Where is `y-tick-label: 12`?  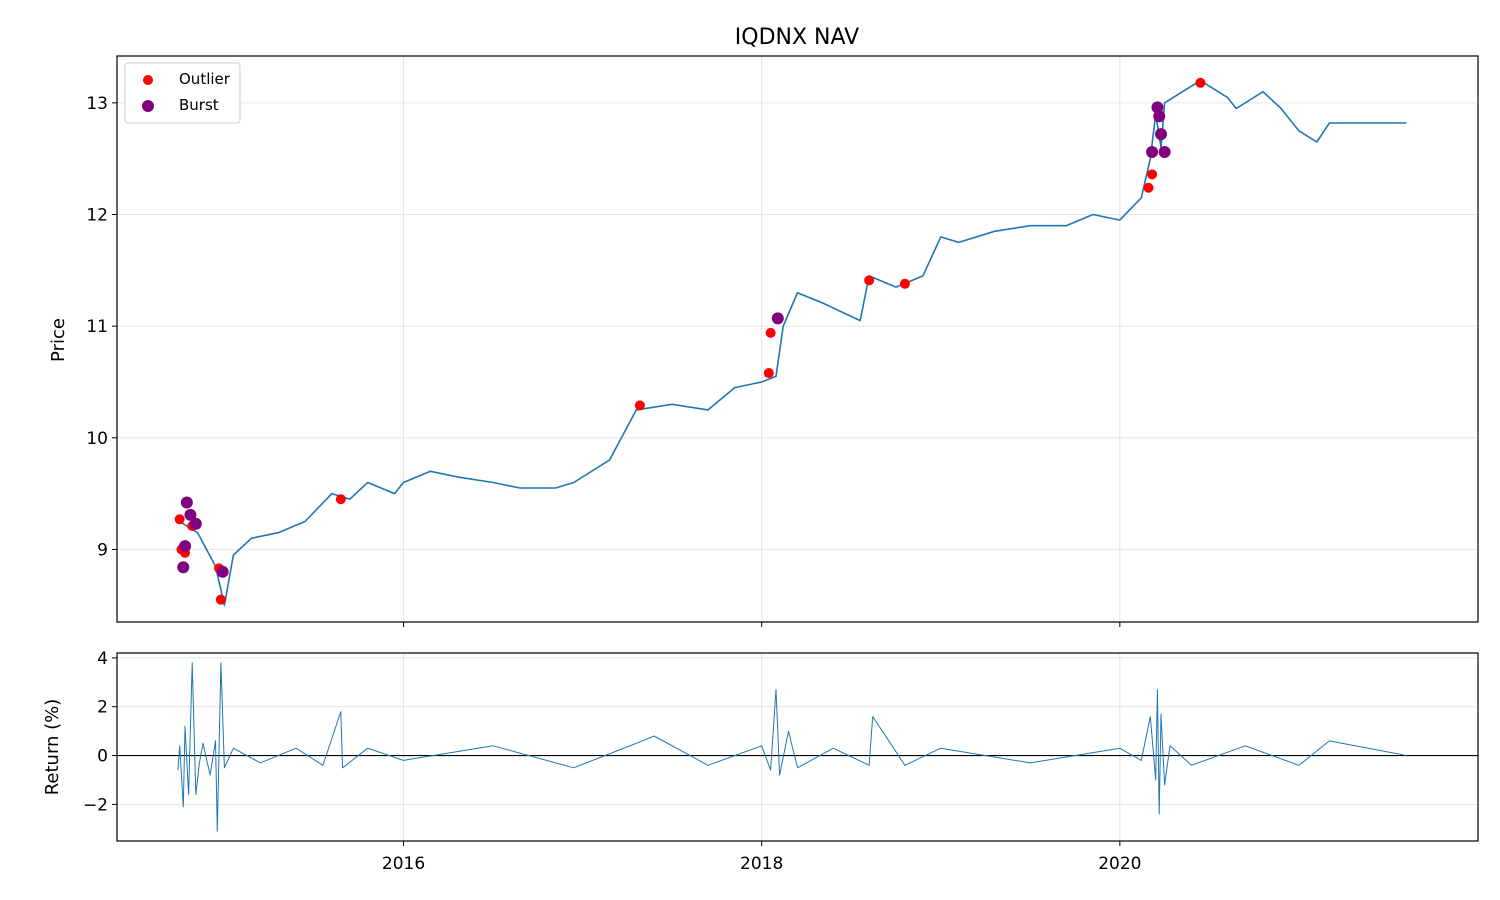 y-tick-label: 12 is located at coordinates (97, 216).